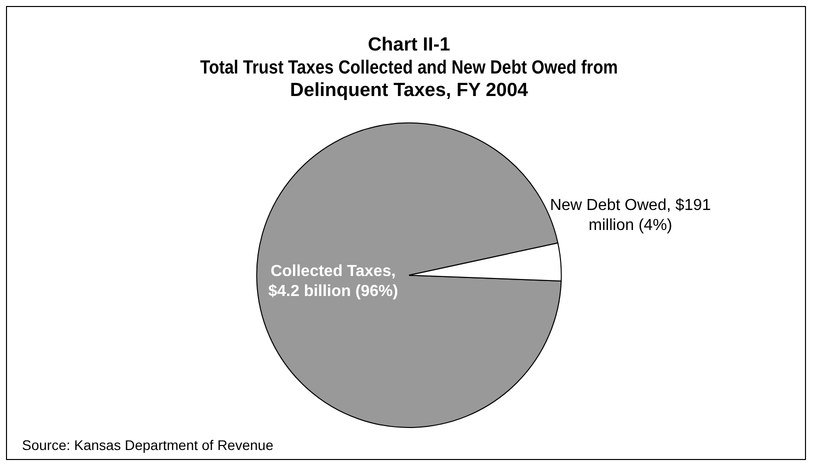  Describe the element at coordinates (148, 445) in the screenshot. I see `source-note: Source: Kansas Department of Revenue` at that location.